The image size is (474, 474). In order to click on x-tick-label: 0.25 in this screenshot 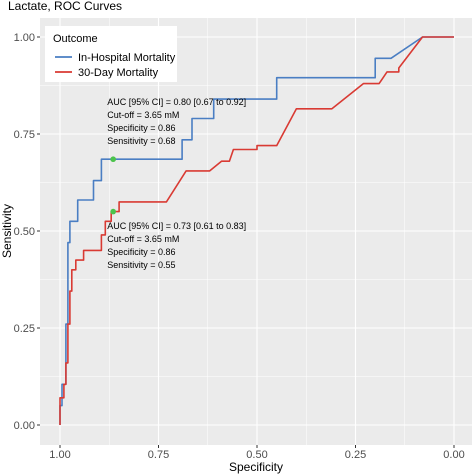, I will do `click(355, 455)`.